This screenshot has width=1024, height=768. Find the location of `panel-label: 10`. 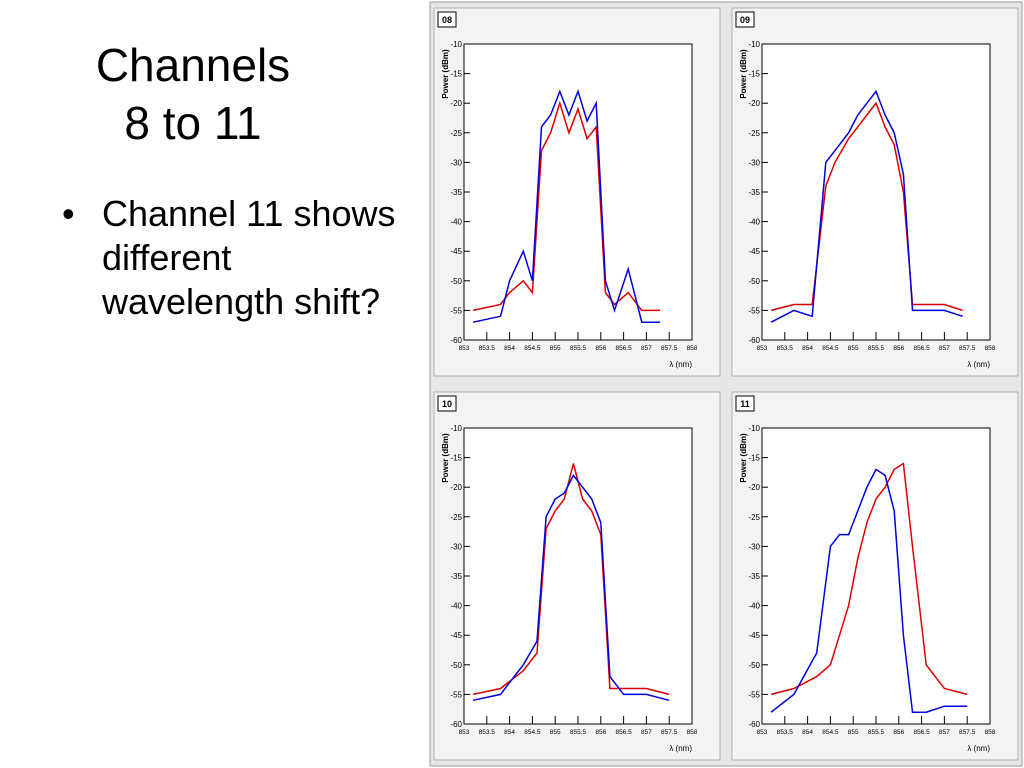

panel-label: 10 is located at coordinates (447, 404).